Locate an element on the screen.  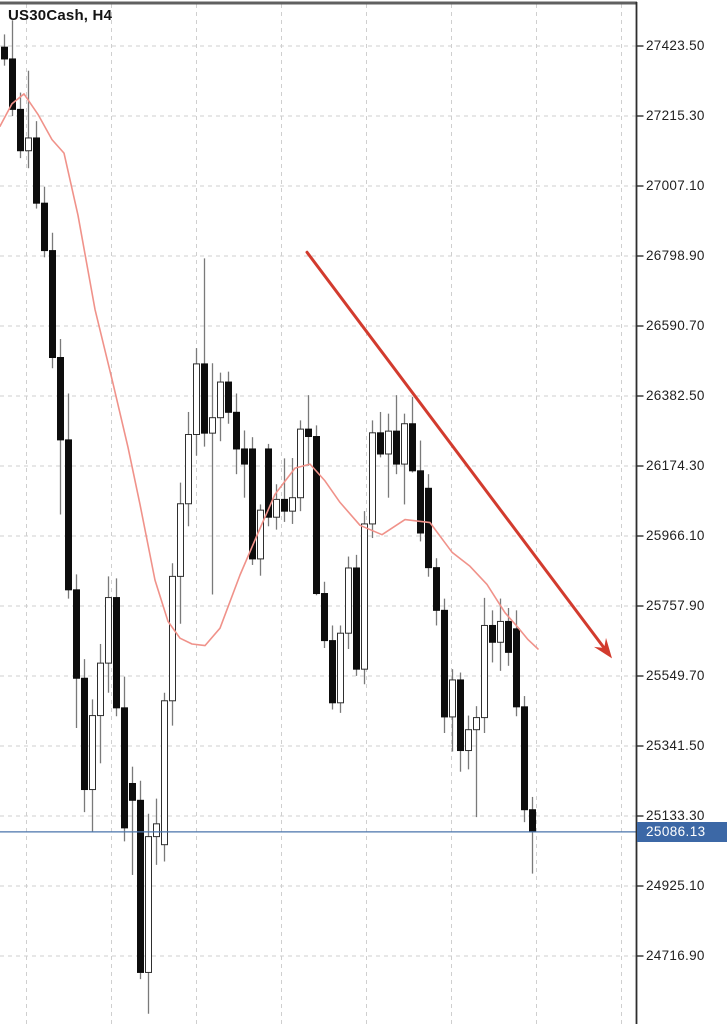
trend-arrow-head is located at coordinates (603, 648).